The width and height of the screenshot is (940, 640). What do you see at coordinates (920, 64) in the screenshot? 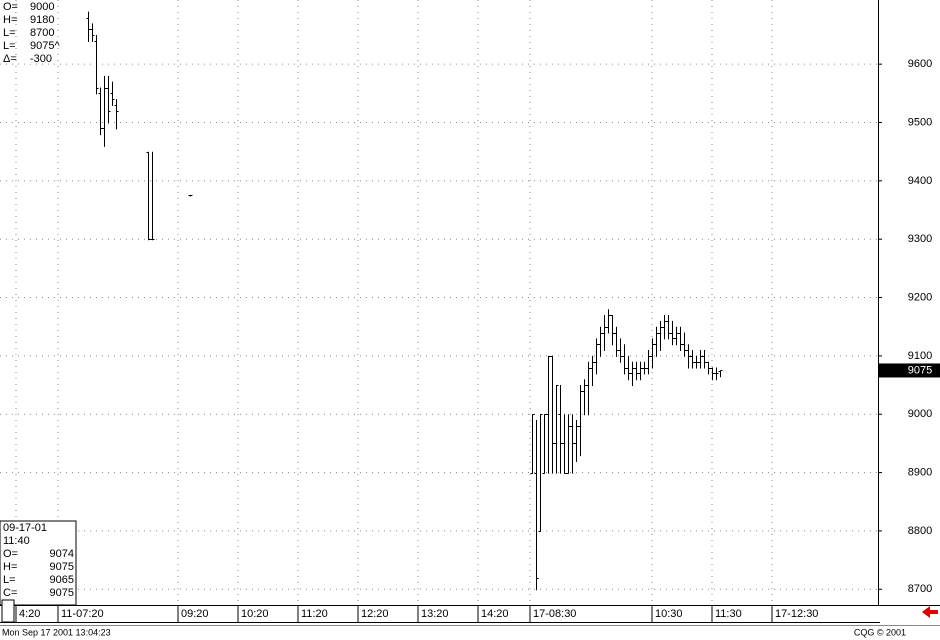
I see `y-tick-label: 9600` at bounding box center [920, 64].